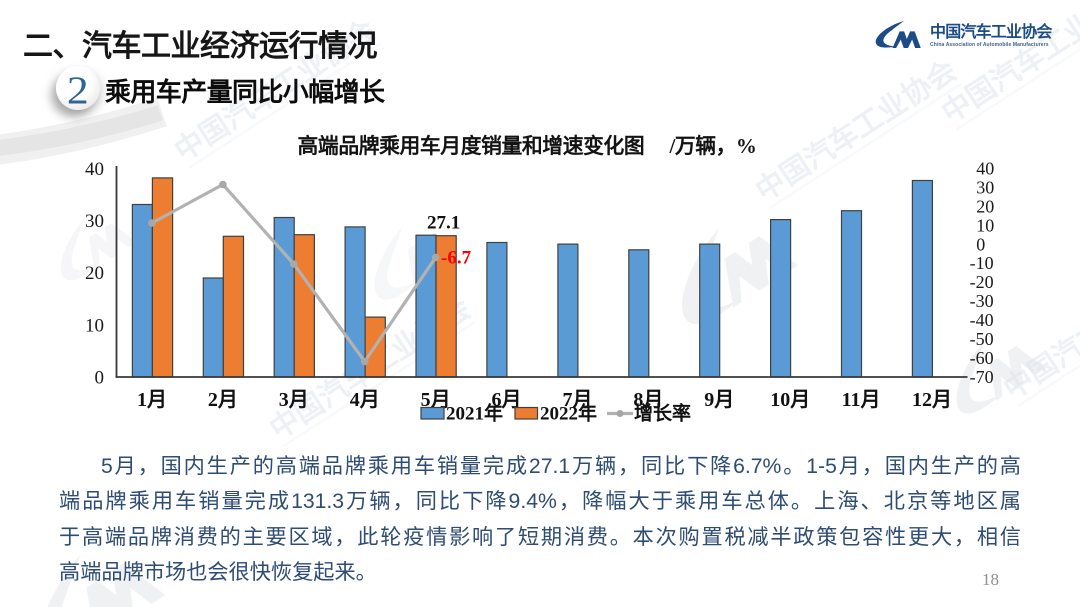  Describe the element at coordinates (932, 400) in the screenshot. I see `svg-text: 12月` at that location.